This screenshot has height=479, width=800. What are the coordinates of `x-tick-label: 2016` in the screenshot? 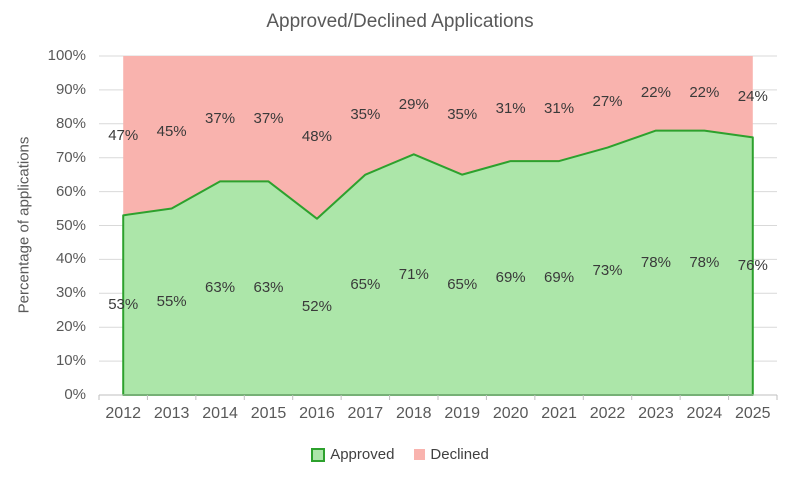 It's located at (317, 413).